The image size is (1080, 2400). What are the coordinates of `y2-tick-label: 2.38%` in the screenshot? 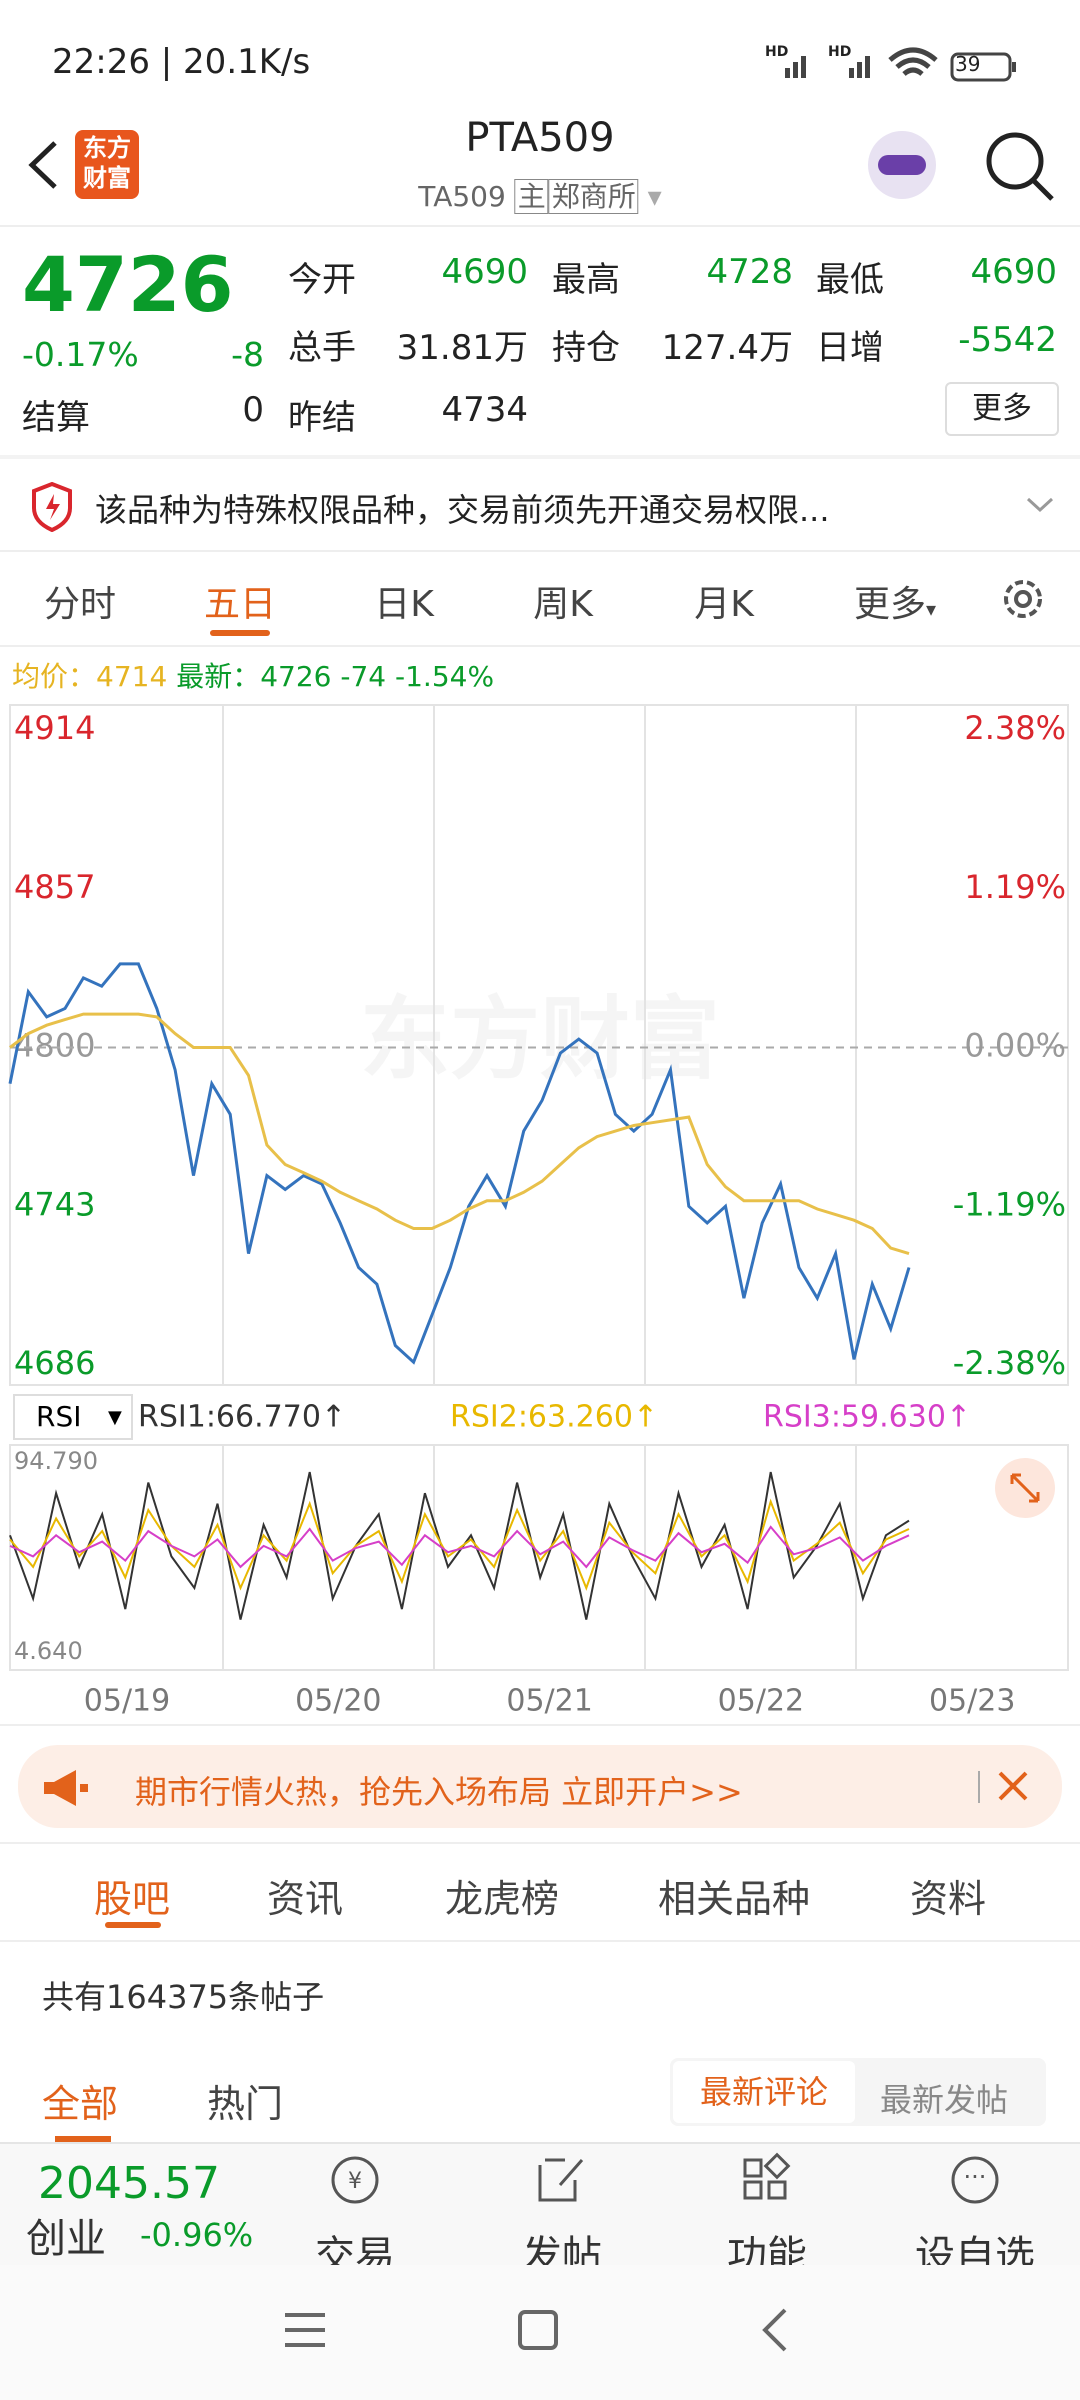 It's located at (1015, 728).